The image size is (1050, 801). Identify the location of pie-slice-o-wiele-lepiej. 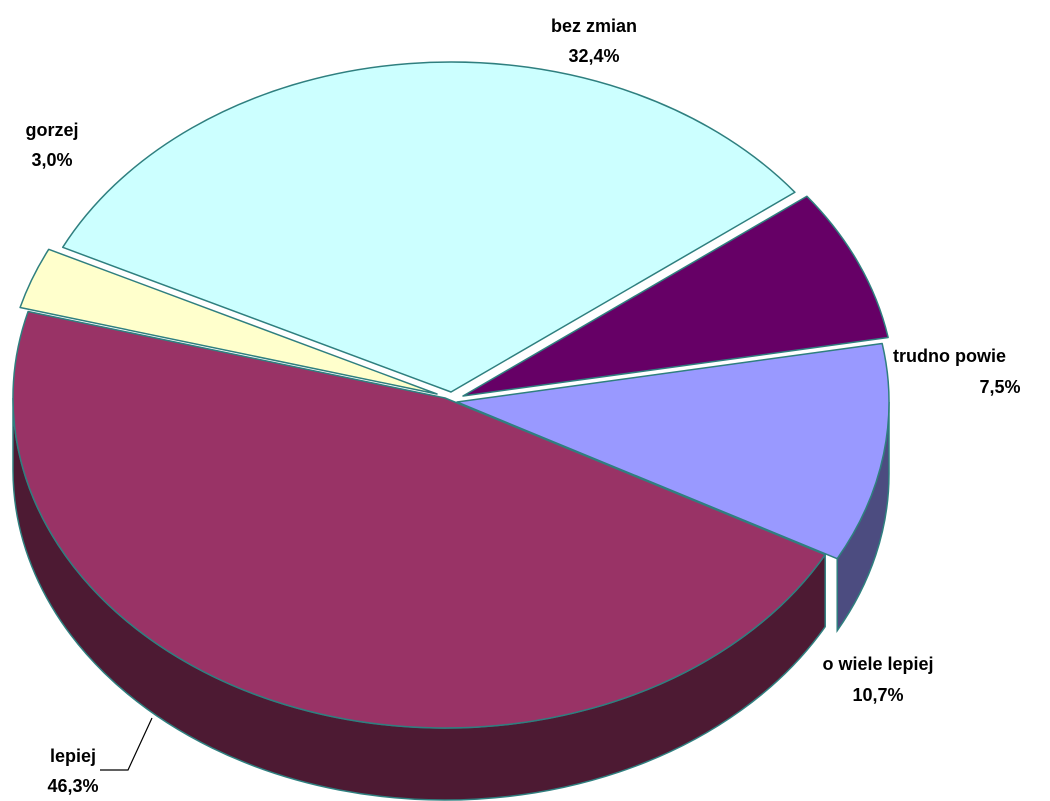
(673, 451).